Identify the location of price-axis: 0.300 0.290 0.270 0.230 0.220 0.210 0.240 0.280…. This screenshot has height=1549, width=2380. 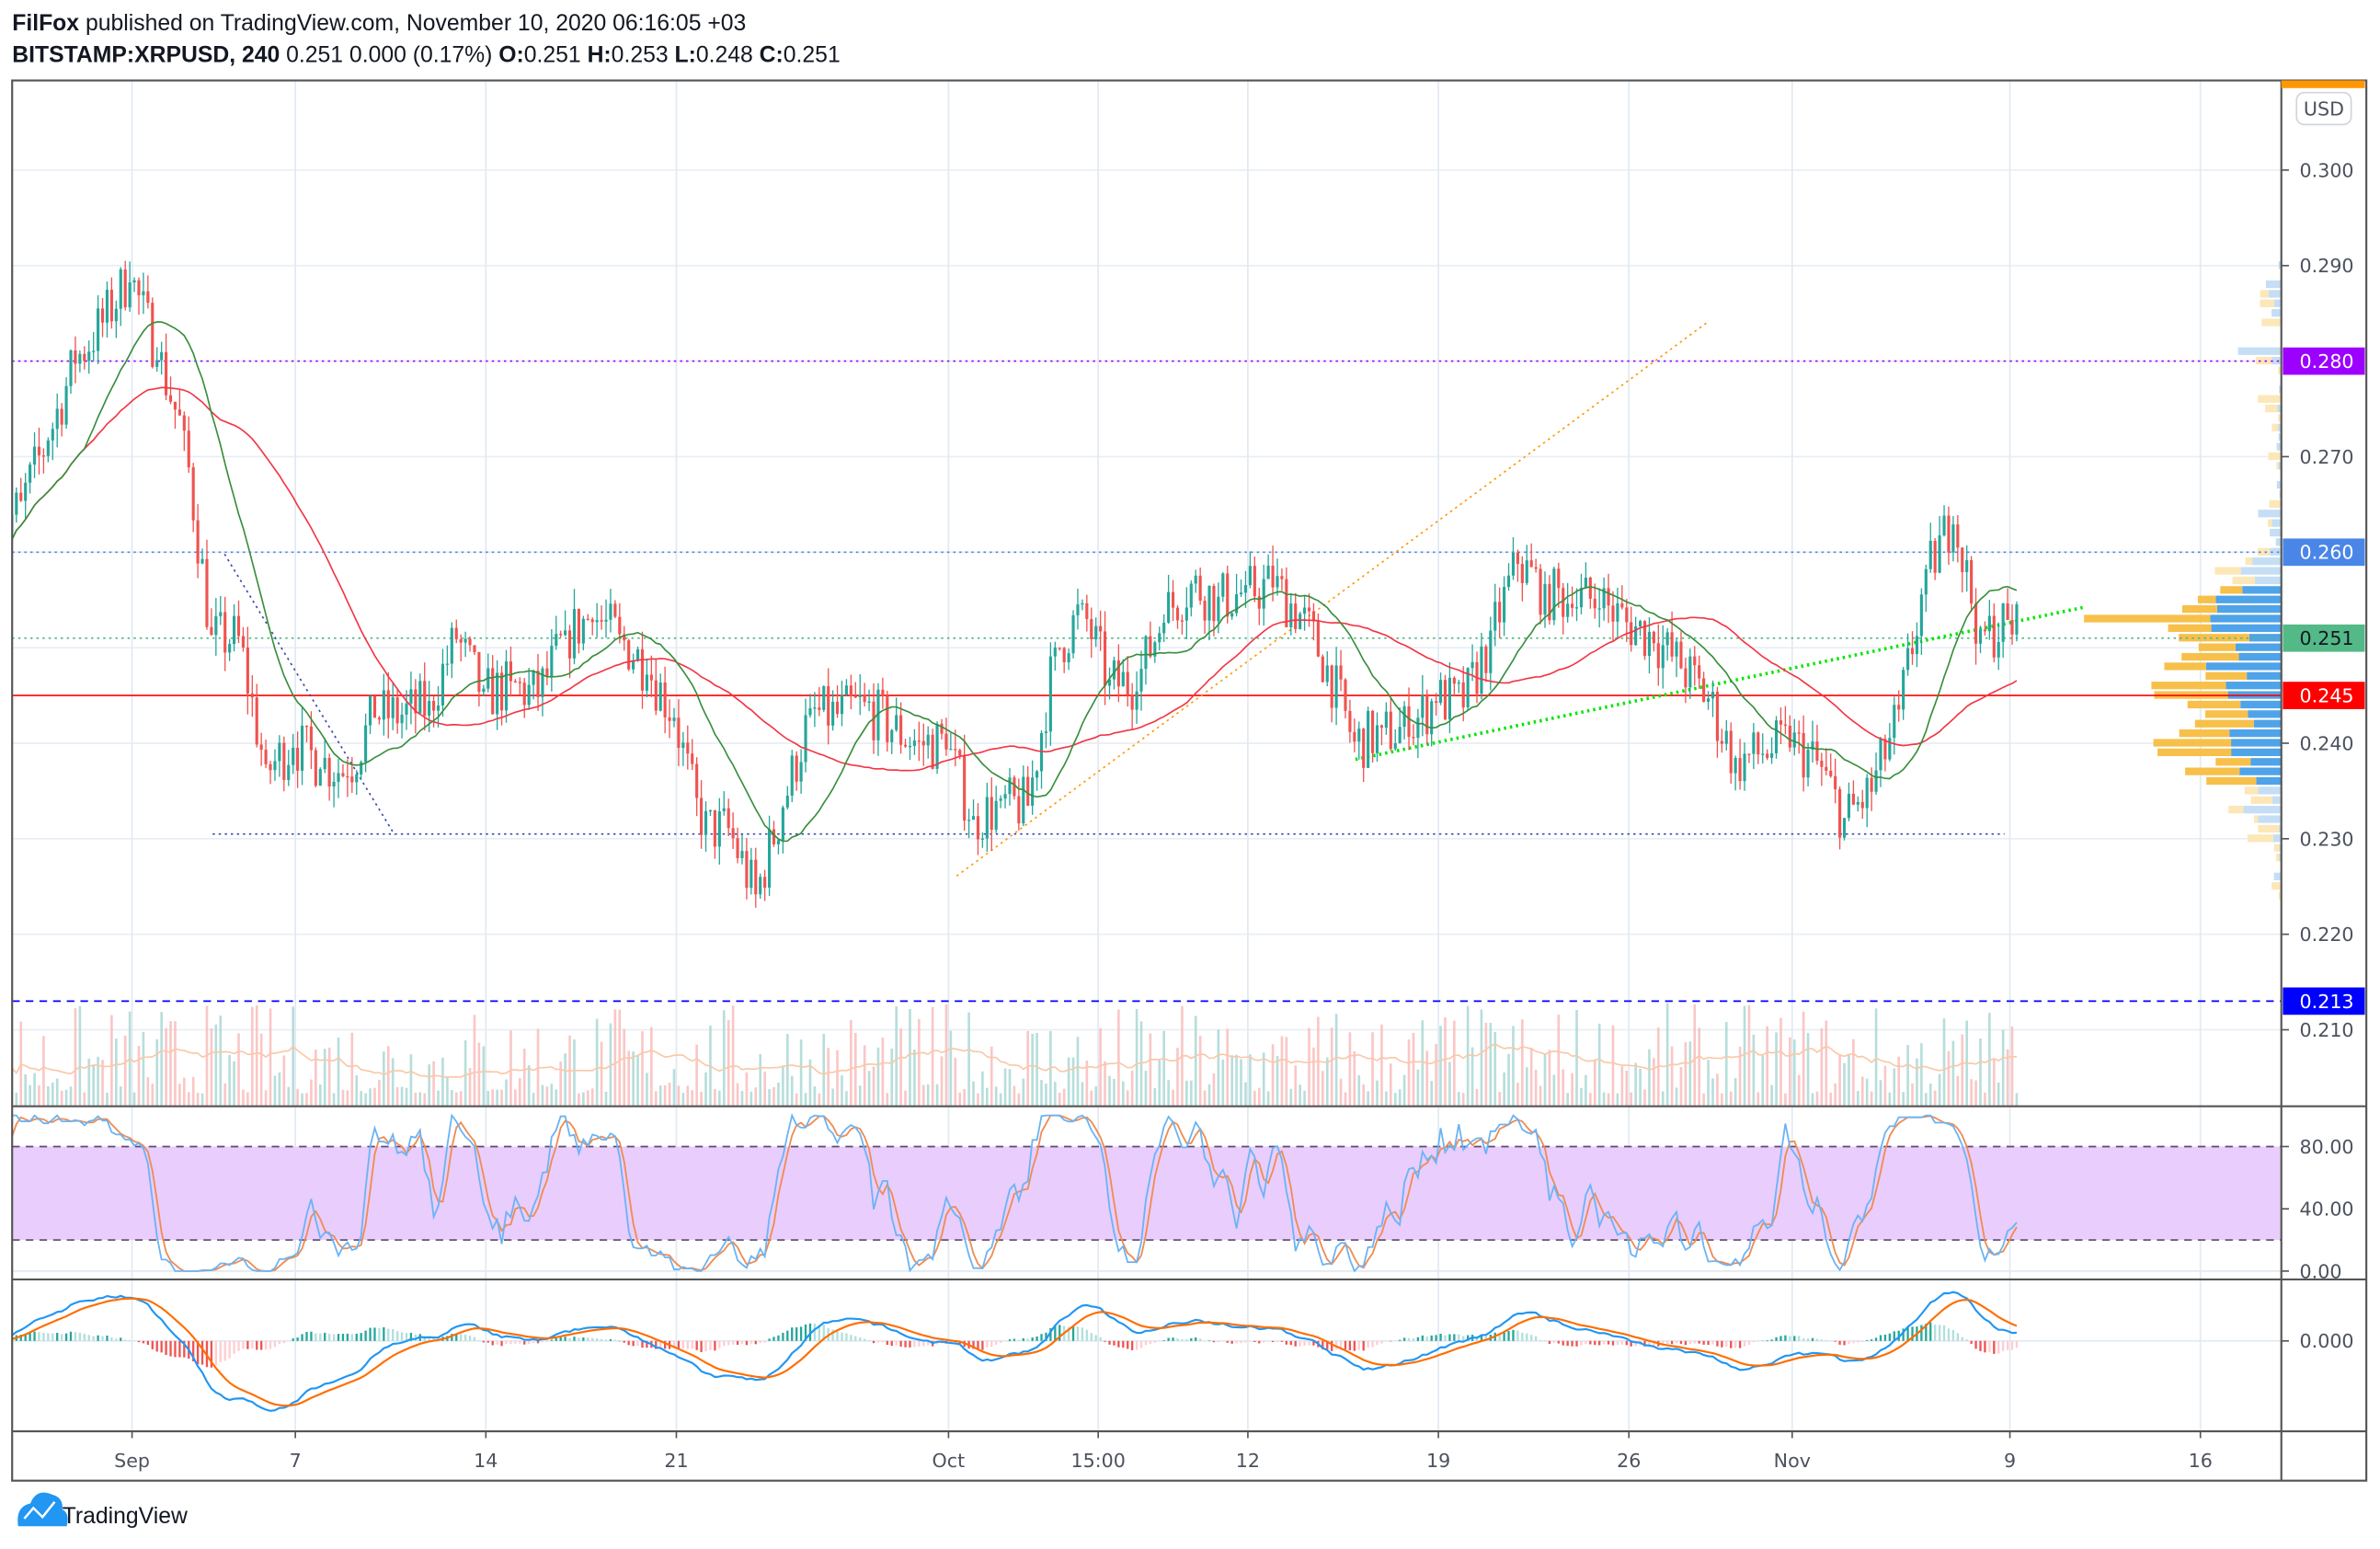
(2323, 600).